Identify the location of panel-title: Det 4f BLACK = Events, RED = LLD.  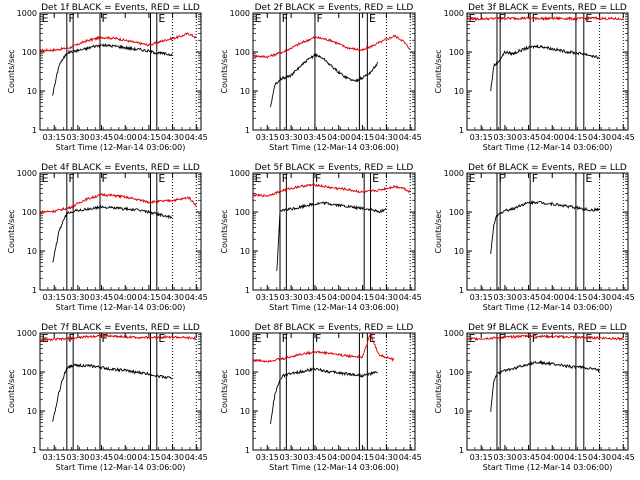
(120, 168).